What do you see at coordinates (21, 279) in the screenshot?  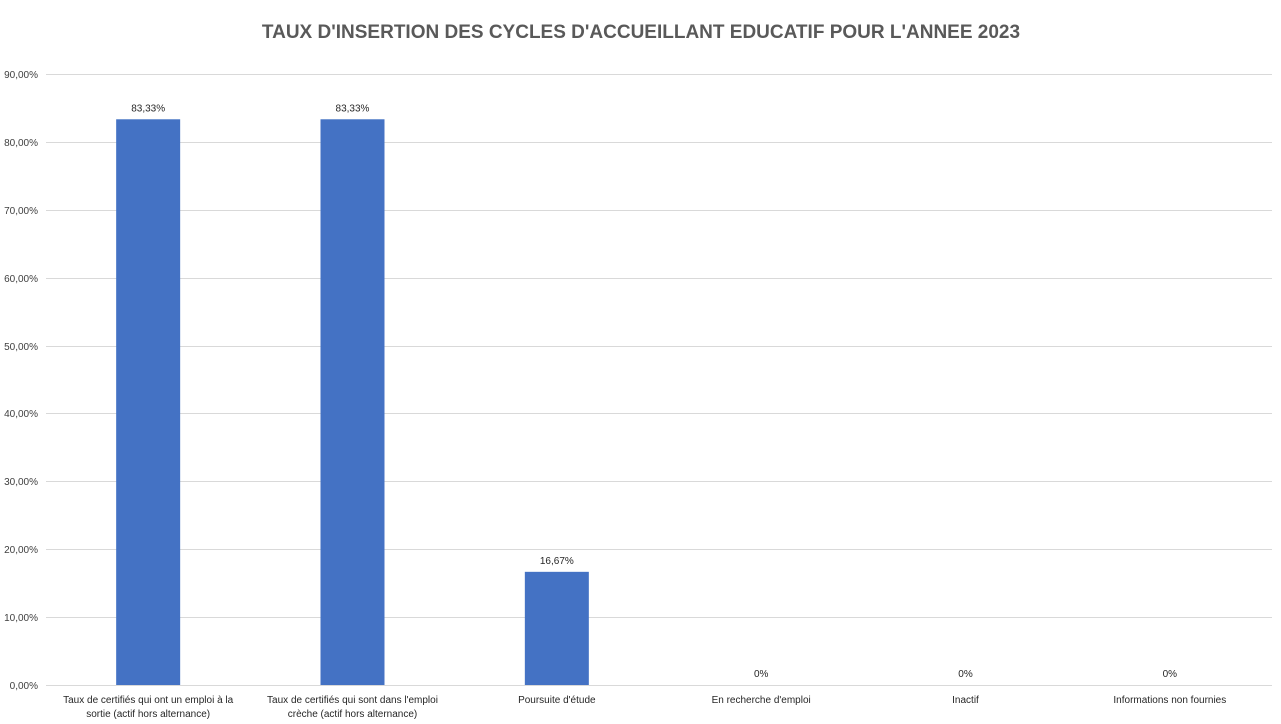 I see `y-tick-label: 60,00%` at bounding box center [21, 279].